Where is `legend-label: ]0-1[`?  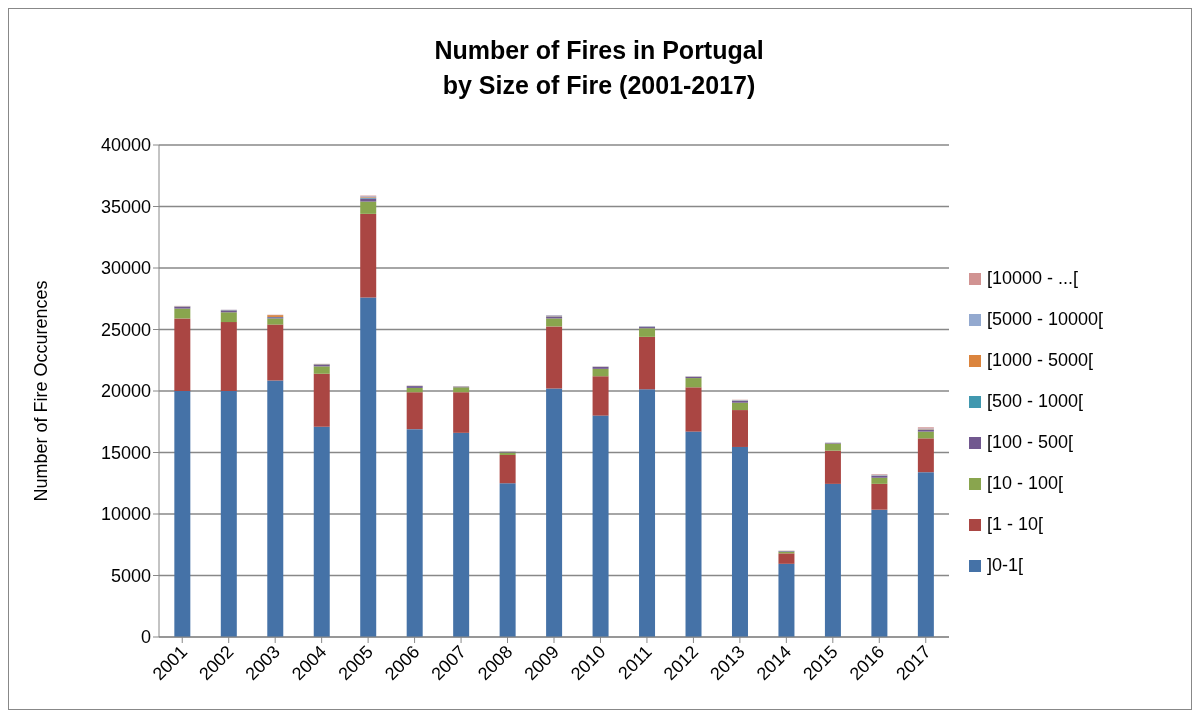
legend-label: ]0-1[ is located at coordinates (1005, 565).